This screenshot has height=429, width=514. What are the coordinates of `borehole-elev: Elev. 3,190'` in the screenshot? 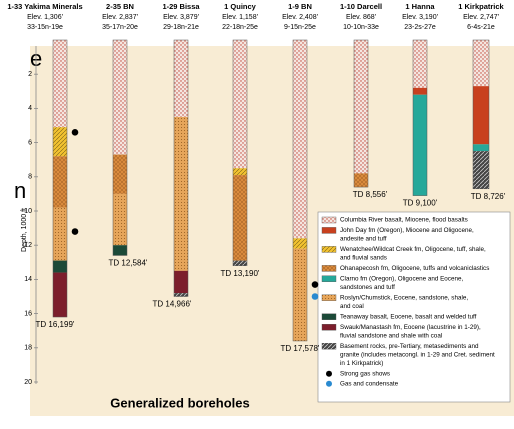 It's located at (420, 17).